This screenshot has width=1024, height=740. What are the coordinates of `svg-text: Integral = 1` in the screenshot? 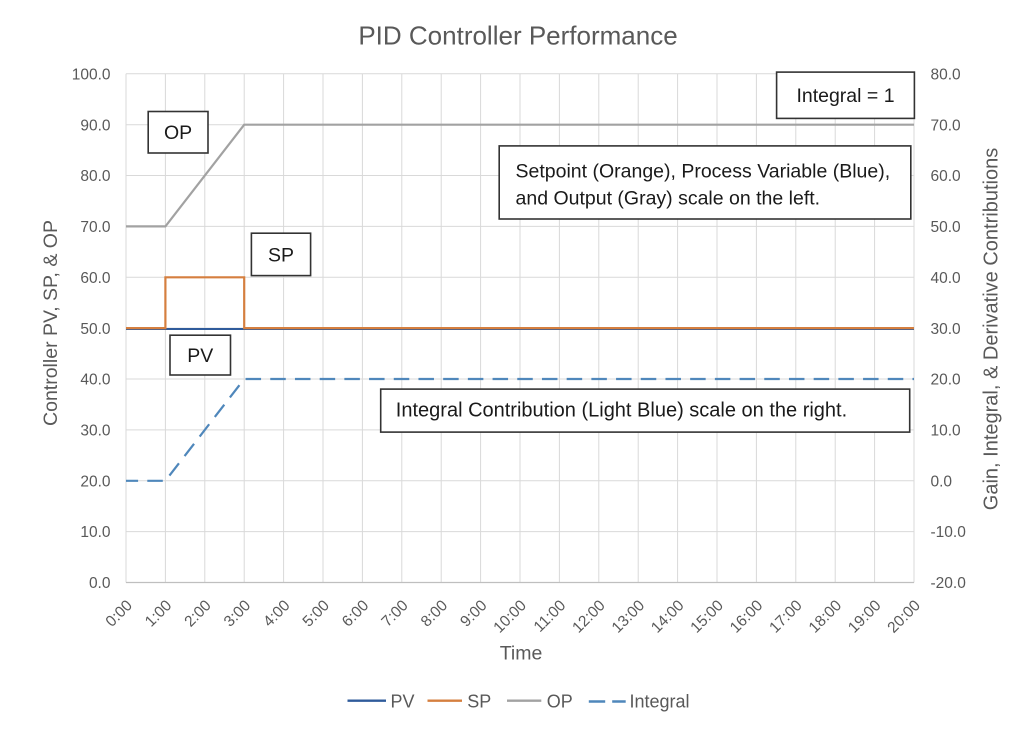 It's located at (845, 96).